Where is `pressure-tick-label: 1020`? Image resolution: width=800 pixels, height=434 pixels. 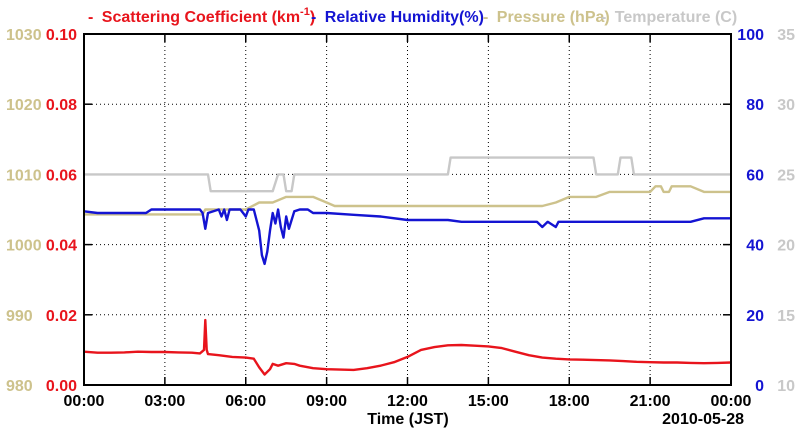
pressure-tick-label: 1020 is located at coordinates (24, 105).